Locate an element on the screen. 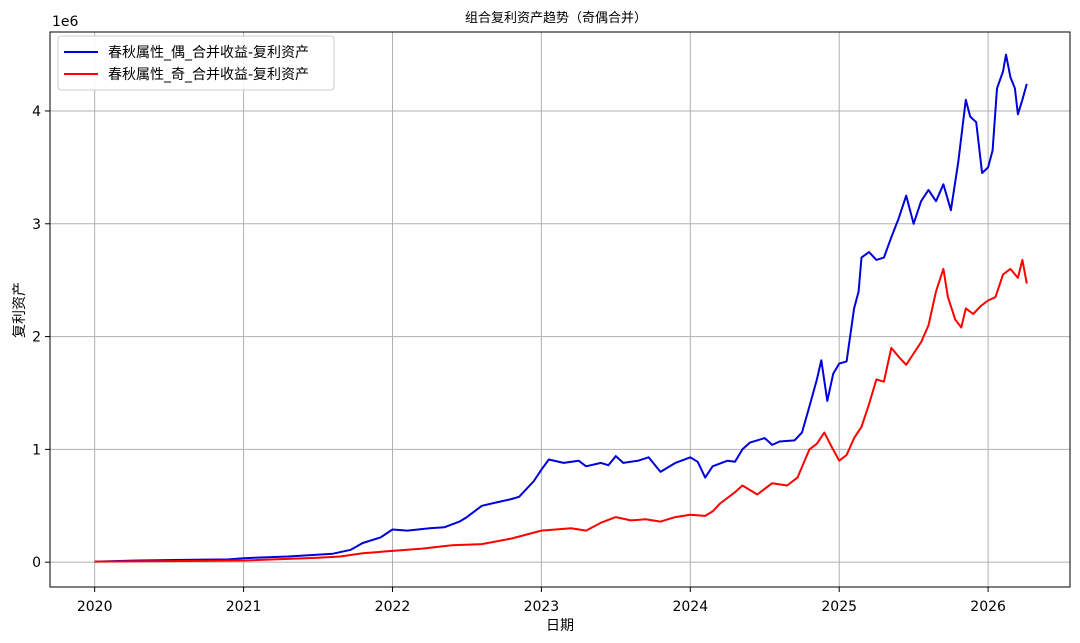 The height and width of the screenshot is (643, 1080). y-tick-label: 1 is located at coordinates (36, 450).